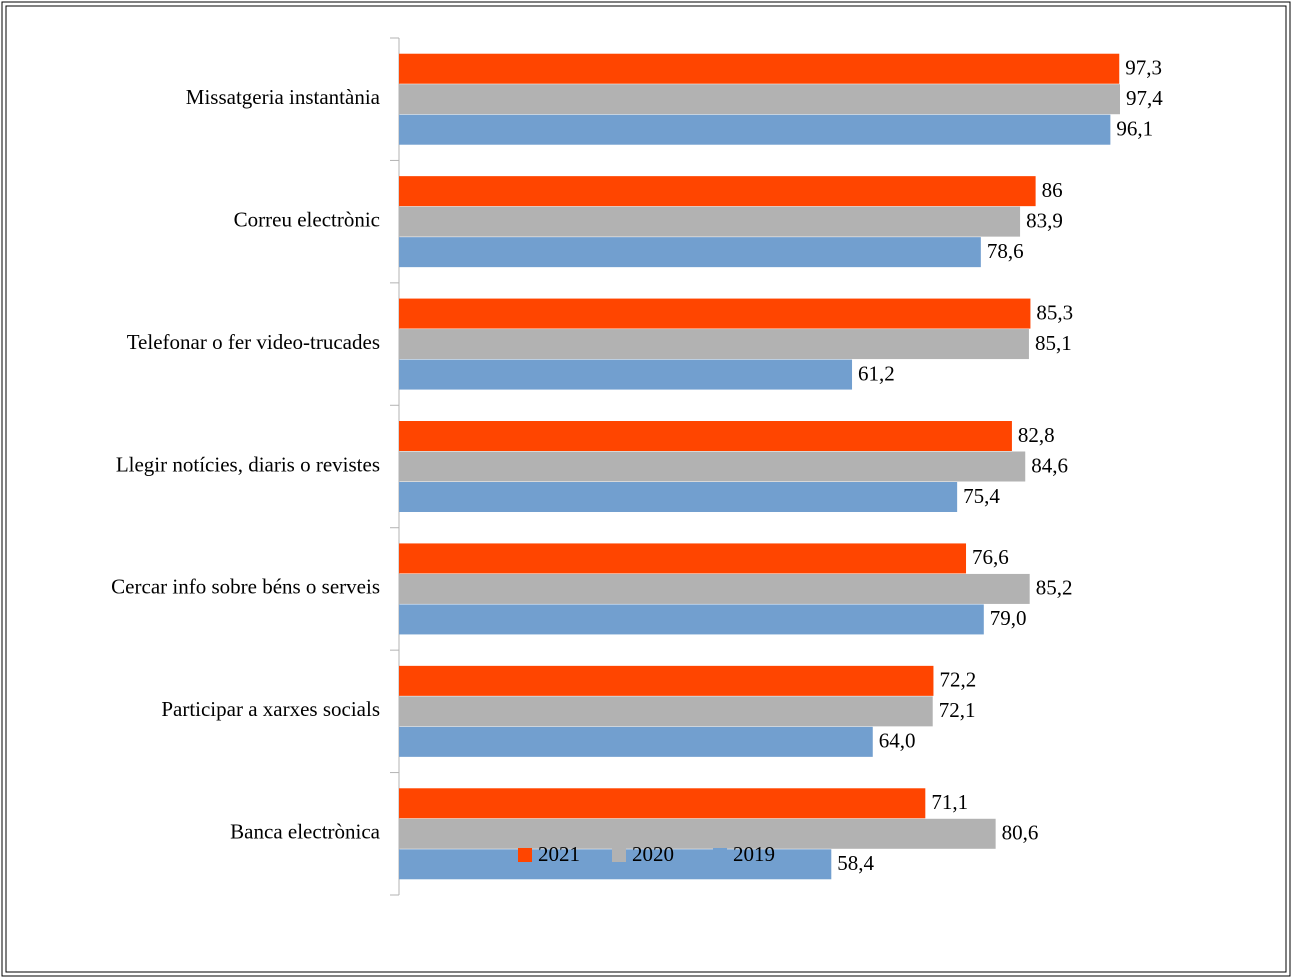 Image resolution: width=1292 pixels, height=978 pixels. I want to click on value-label: 78,6, so click(1005, 251).